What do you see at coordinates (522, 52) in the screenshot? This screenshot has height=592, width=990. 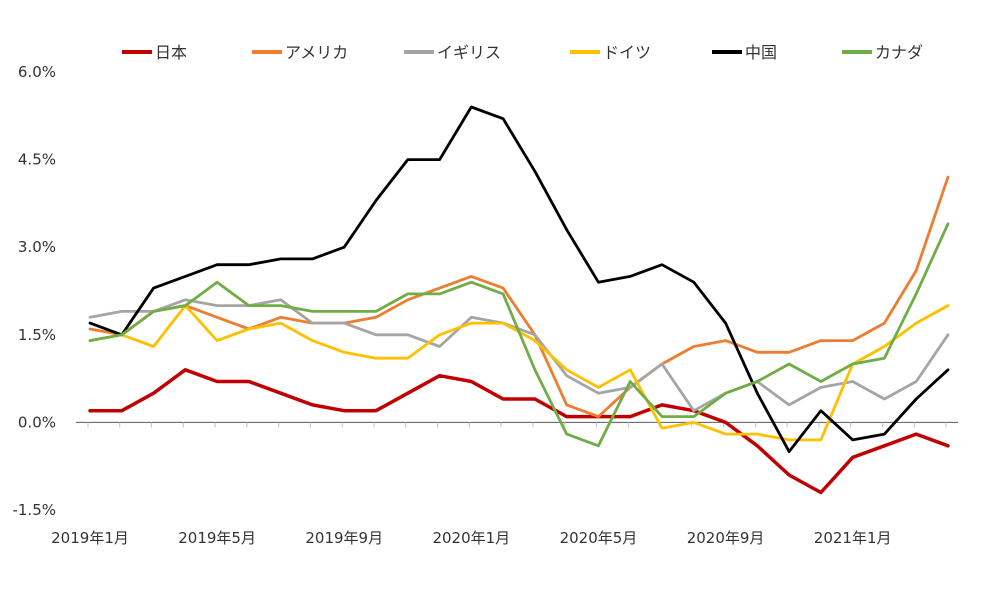 I see `legend: 日本 アメリカ イギリス ドイツ 中国 カナダ` at bounding box center [522, 52].